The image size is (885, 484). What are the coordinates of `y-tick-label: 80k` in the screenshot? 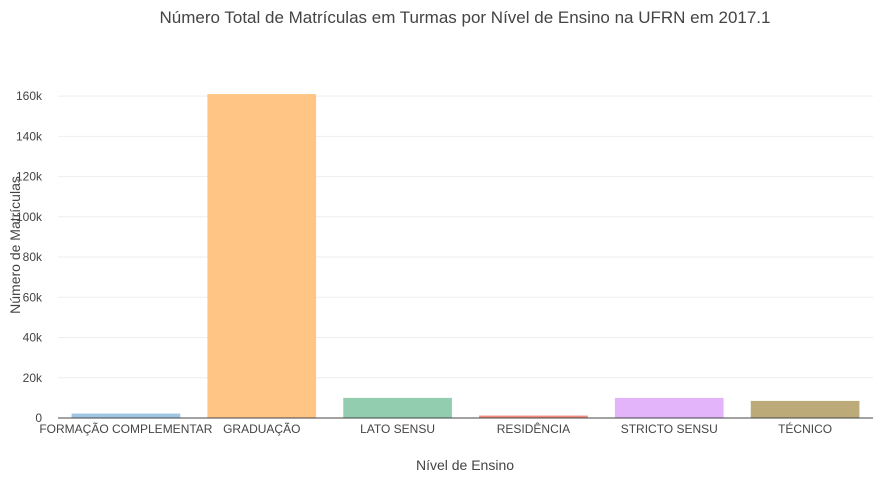 It's located at (33, 257).